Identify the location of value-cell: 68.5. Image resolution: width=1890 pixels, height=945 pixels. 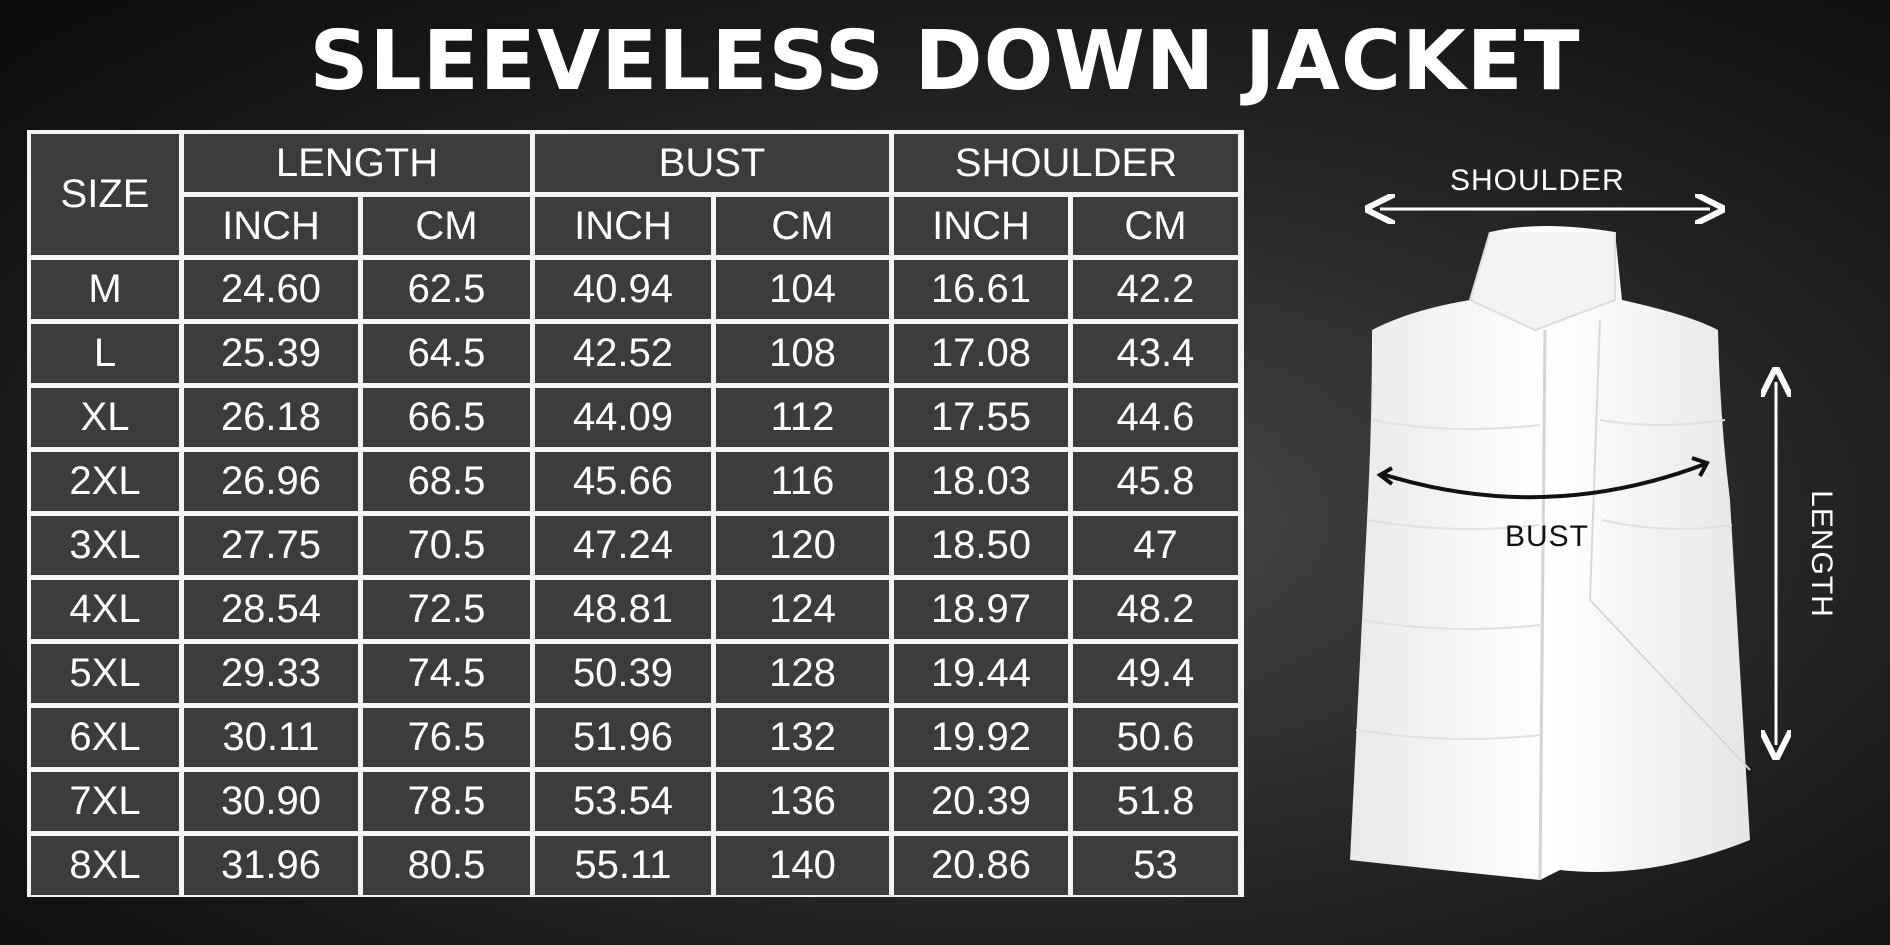
(446, 481).